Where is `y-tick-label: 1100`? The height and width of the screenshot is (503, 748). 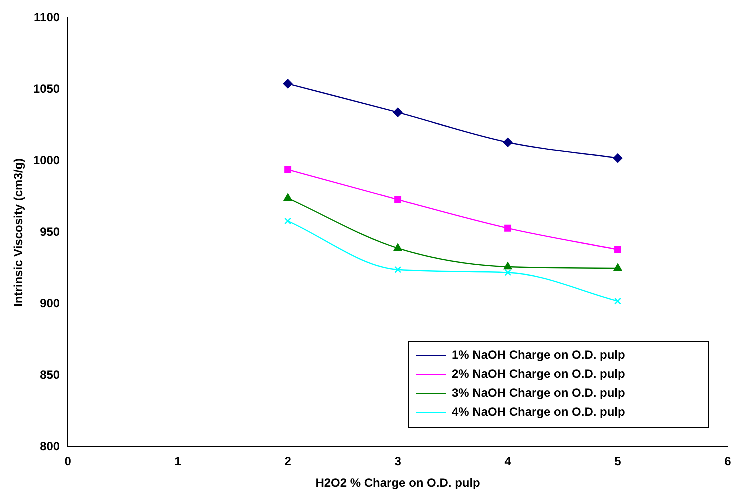
y-tick-label: 1100 is located at coordinates (47, 17).